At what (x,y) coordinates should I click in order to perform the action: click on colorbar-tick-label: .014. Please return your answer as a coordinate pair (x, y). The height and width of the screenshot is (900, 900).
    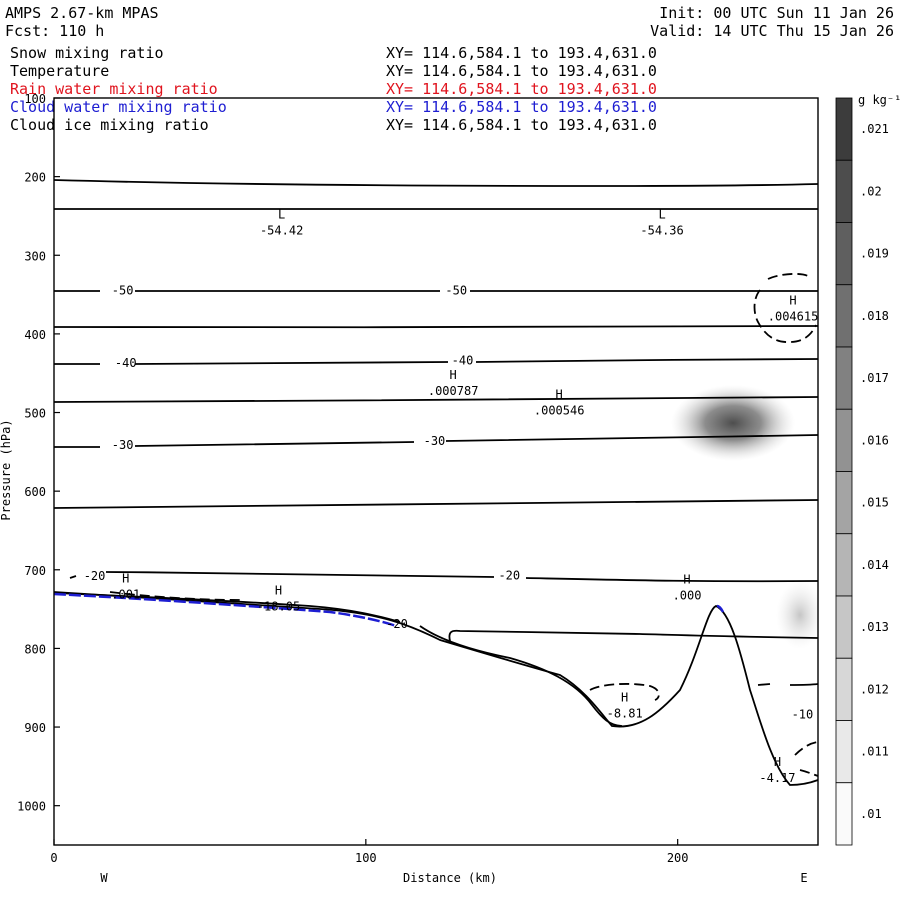
    Looking at the image, I should click on (874, 565).